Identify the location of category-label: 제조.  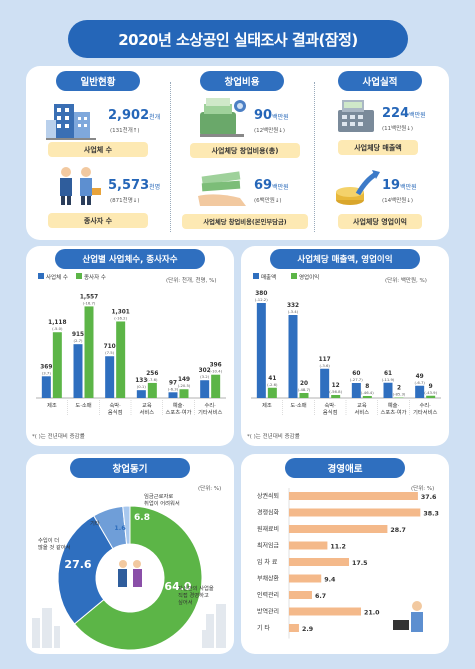
(267, 405).